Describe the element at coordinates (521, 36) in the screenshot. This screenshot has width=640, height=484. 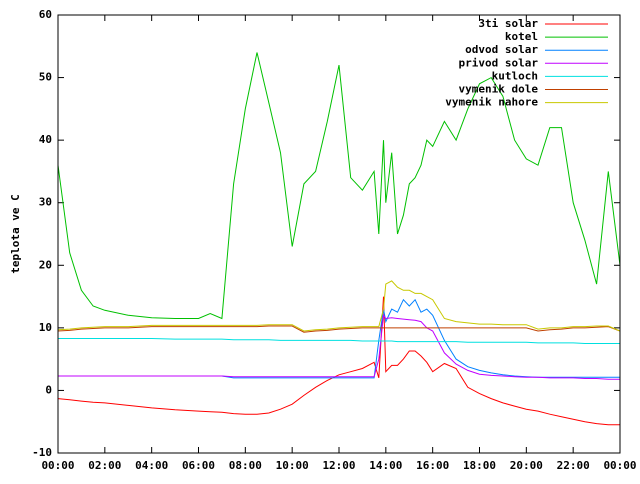
I see `legend-label: kotel` at that location.